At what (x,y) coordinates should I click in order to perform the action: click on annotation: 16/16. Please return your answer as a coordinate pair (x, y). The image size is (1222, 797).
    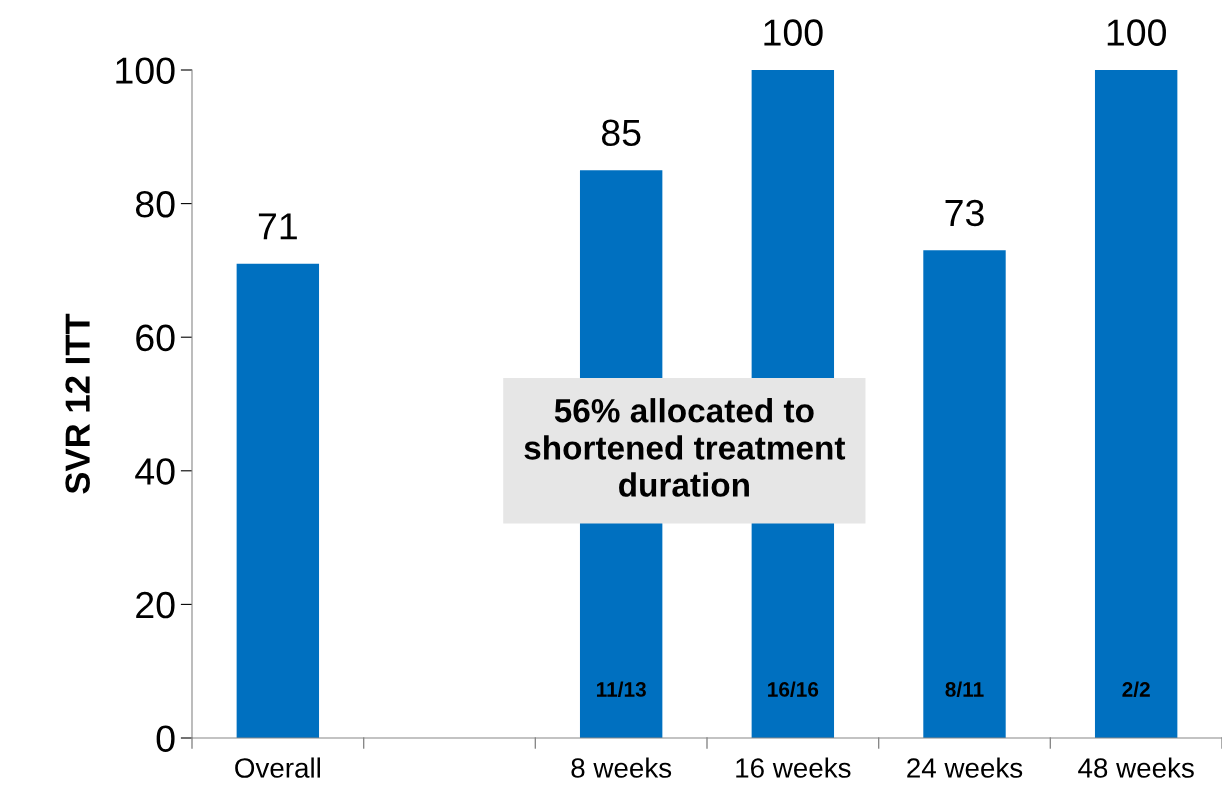
    Looking at the image, I should click on (793, 689).